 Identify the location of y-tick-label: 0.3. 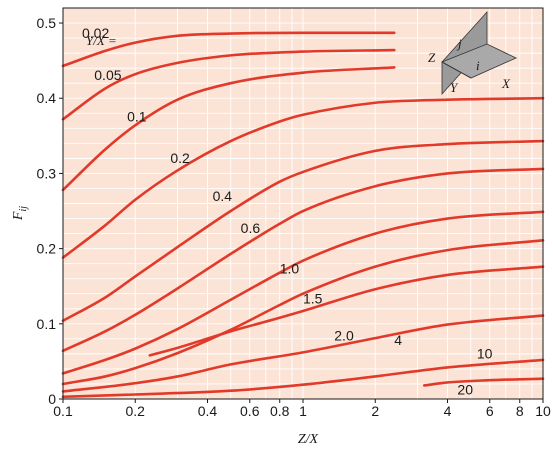
(47, 173).